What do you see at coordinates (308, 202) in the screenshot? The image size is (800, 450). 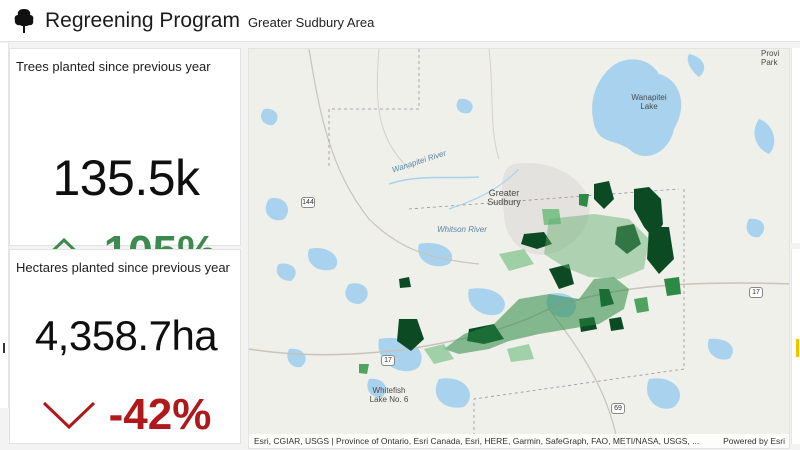 I see `highway-shield: 144` at bounding box center [308, 202].